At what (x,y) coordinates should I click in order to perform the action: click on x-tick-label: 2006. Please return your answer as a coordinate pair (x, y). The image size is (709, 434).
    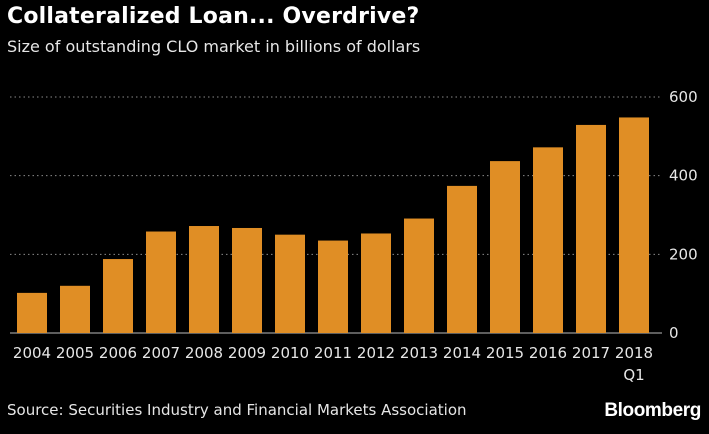
    Looking at the image, I should click on (118, 353).